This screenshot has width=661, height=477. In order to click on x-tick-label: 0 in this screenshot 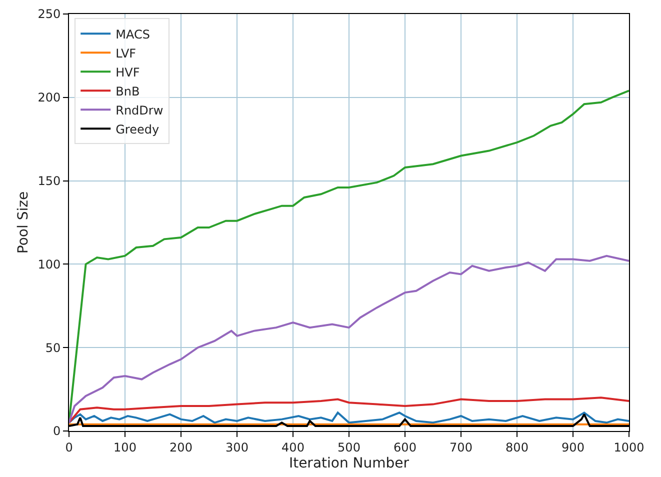, I will do `click(69, 447)`.